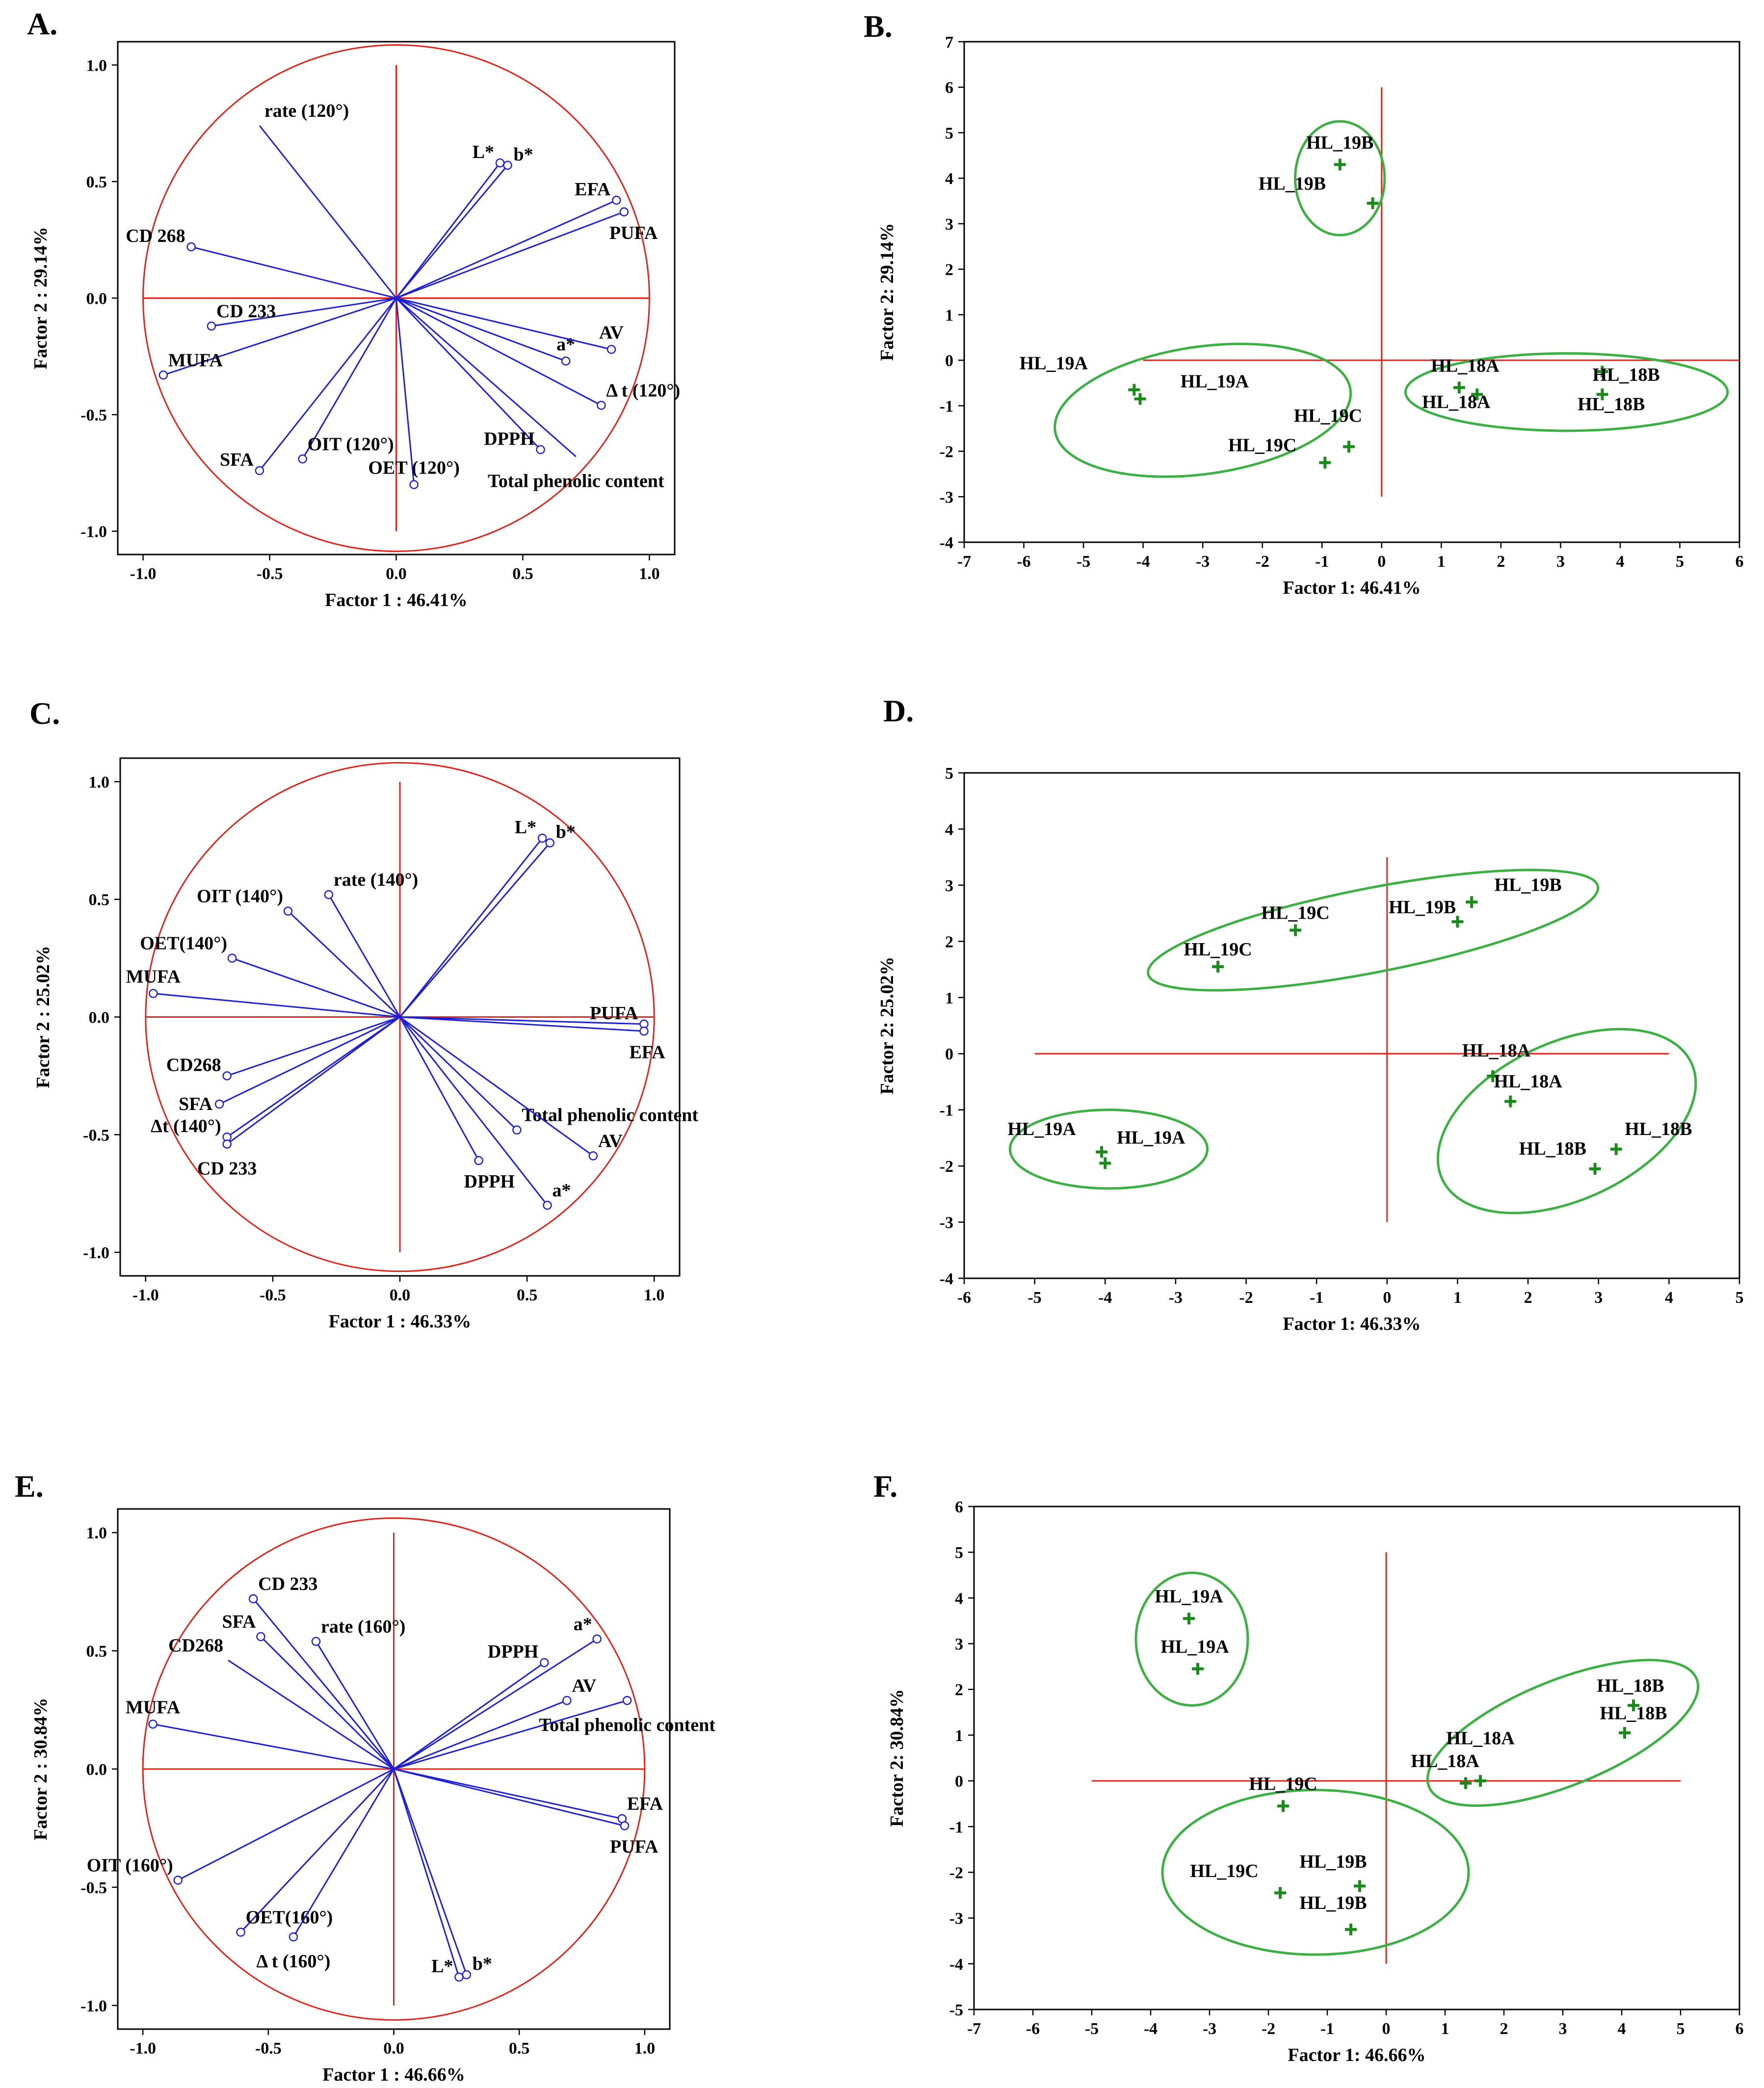 This screenshot has width=1764, height=2088. Describe the element at coordinates (949, 942) in the screenshot. I see `y-tick-label: 2` at that location.